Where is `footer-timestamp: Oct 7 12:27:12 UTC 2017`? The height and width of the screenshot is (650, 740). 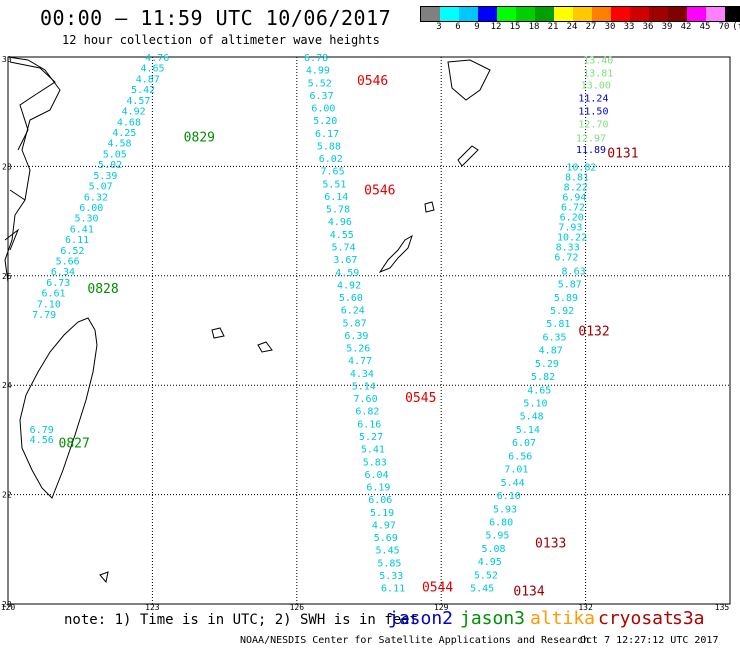 footer-timestamp: Oct 7 12:27:12 UTC 2017 is located at coordinates (649, 640).